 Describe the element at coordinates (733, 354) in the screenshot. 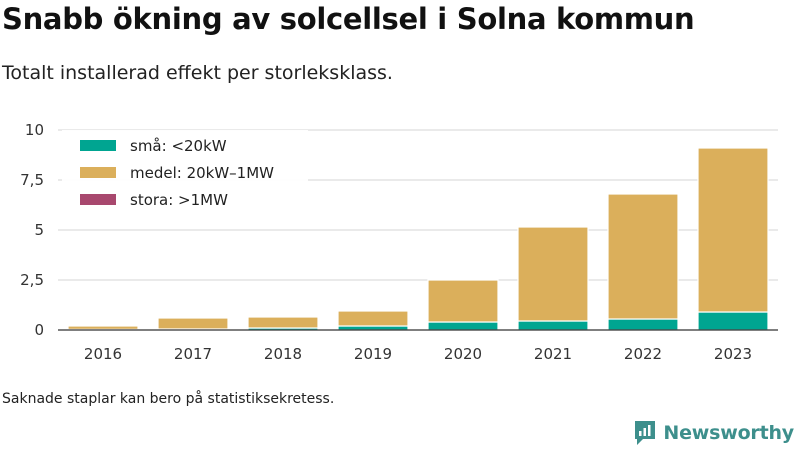

I see `x-tick-label: 2023` at that location.